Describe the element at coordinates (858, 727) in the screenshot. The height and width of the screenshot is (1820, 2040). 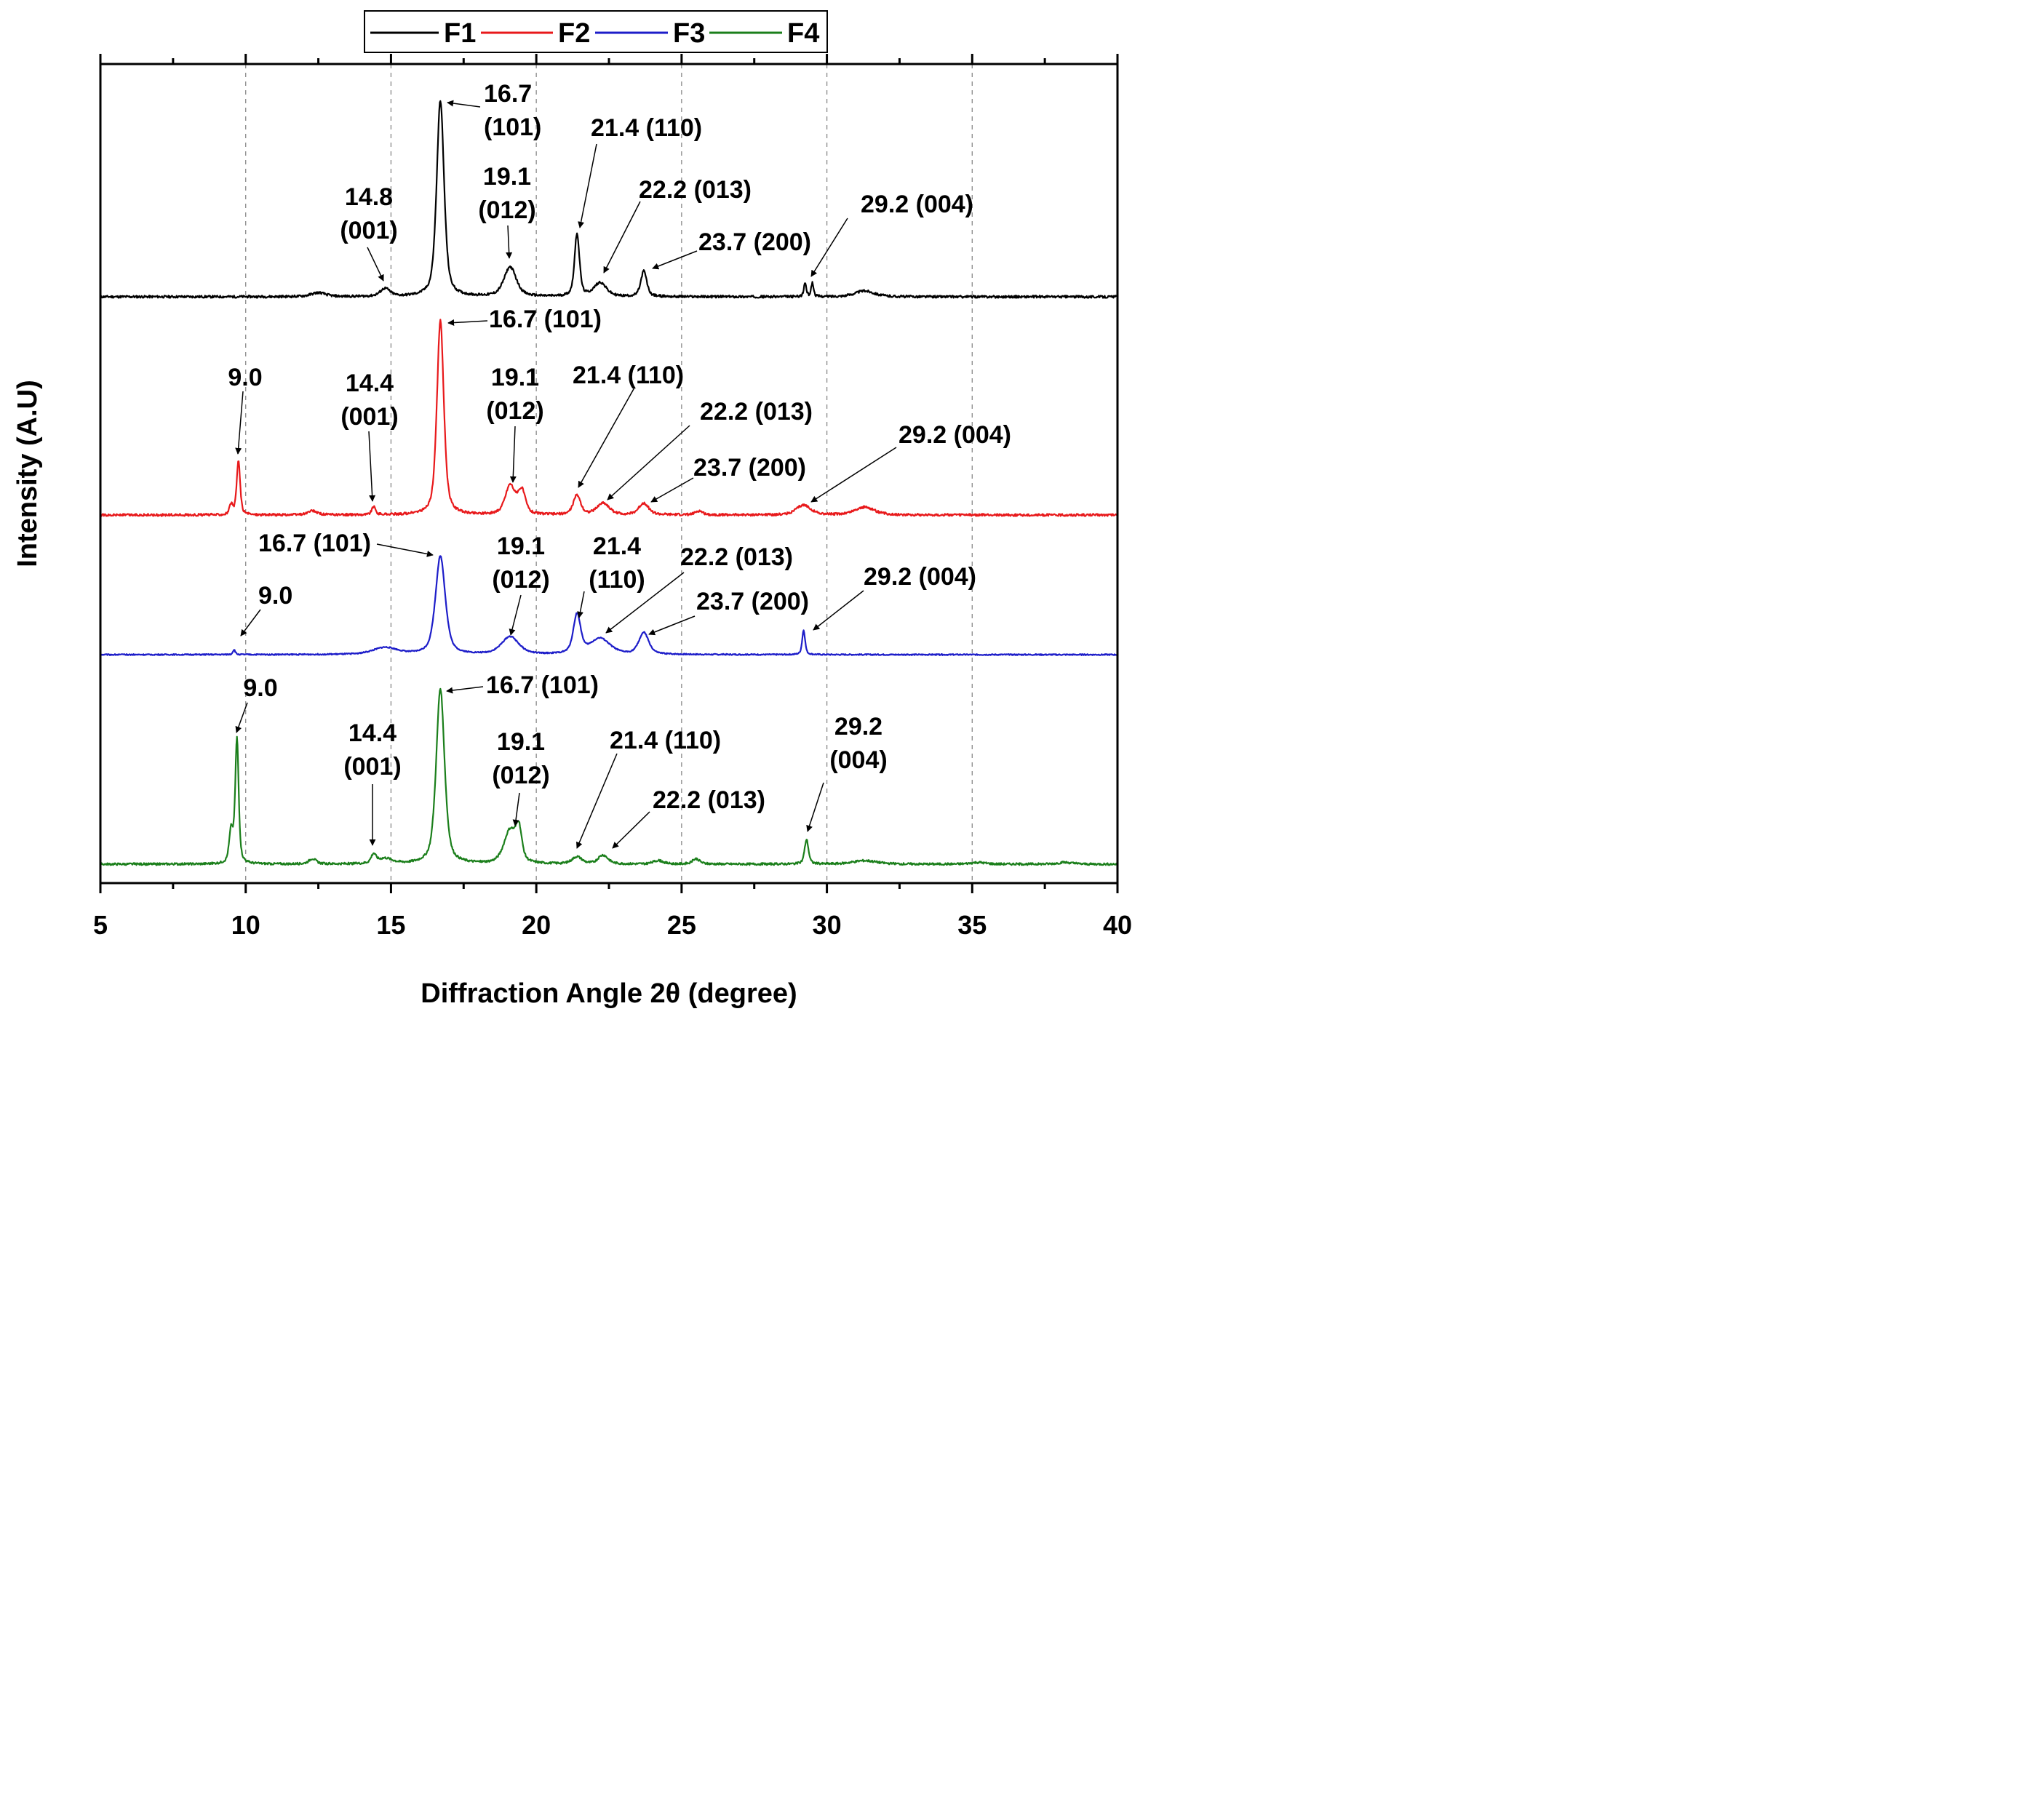
I see `annotation-label: 29.2` at that location.